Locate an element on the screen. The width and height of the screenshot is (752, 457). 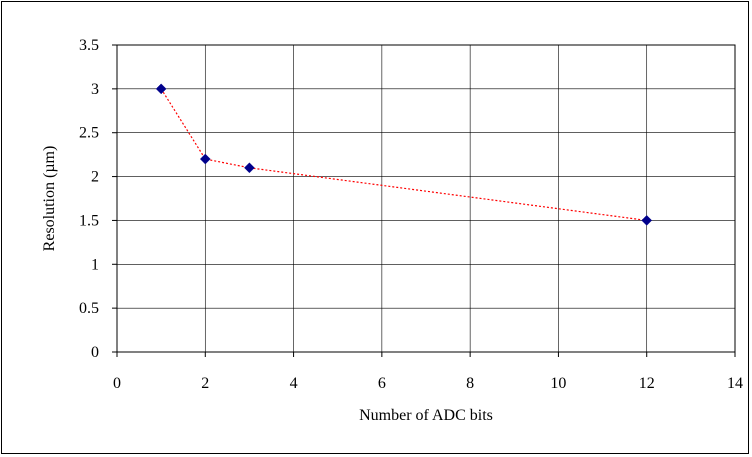
x-tick-label: 8 is located at coordinates (470, 383).